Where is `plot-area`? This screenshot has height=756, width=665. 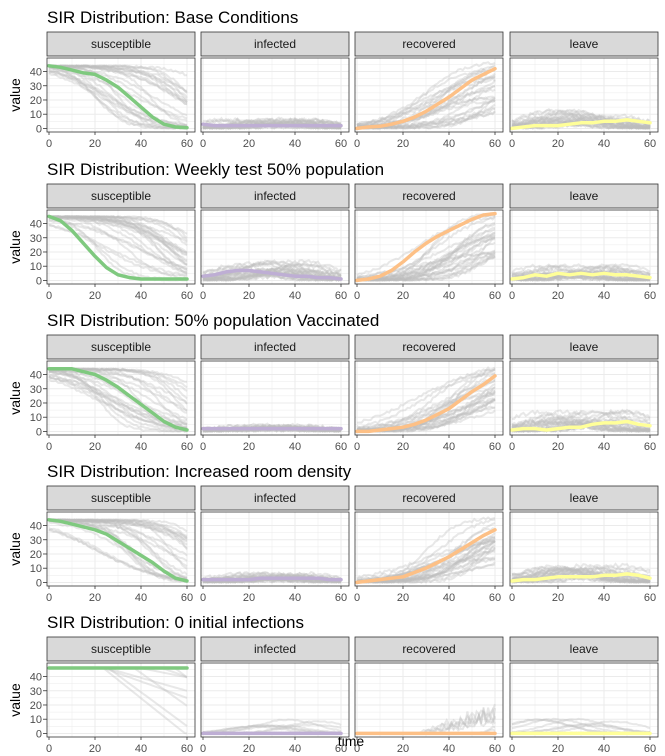
plot-area is located at coordinates (429, 700).